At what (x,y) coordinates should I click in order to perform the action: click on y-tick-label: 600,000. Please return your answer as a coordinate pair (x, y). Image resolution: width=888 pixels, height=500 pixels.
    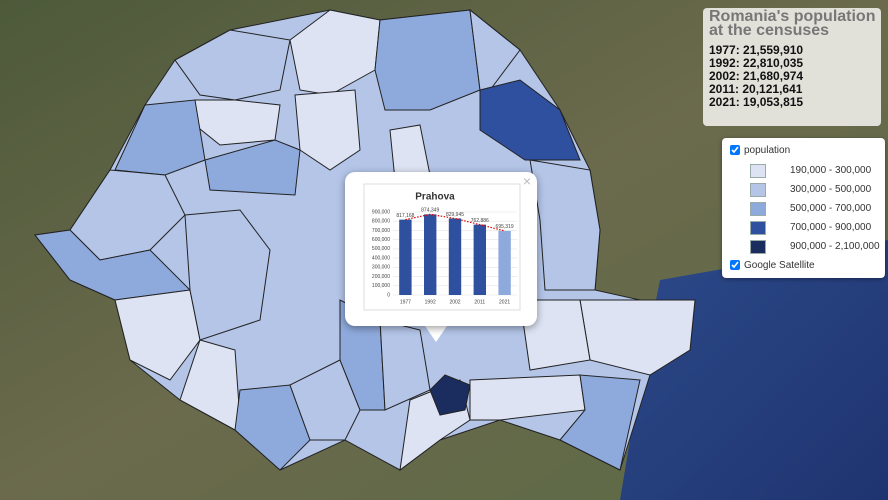
    Looking at the image, I should click on (381, 240).